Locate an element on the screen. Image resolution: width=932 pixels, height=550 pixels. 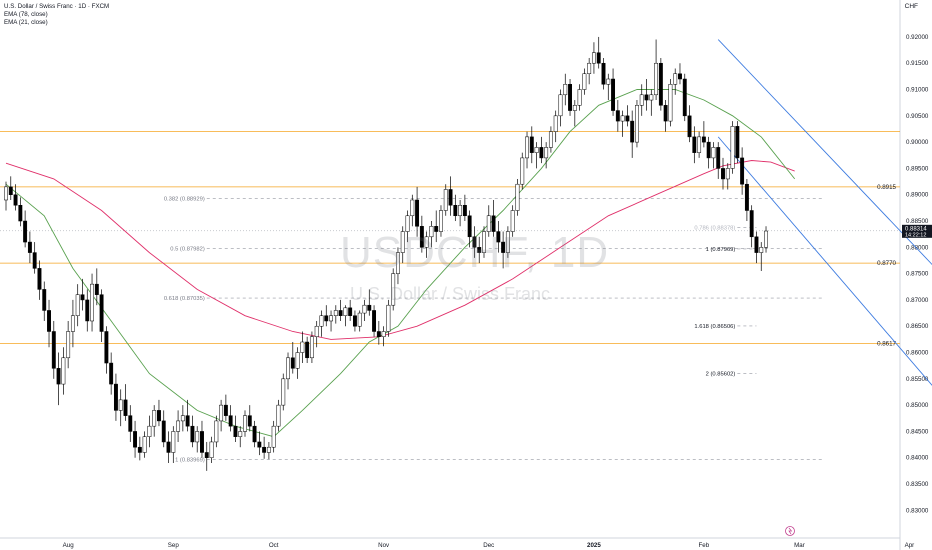
currency-label: CHF is located at coordinates (911, 6).